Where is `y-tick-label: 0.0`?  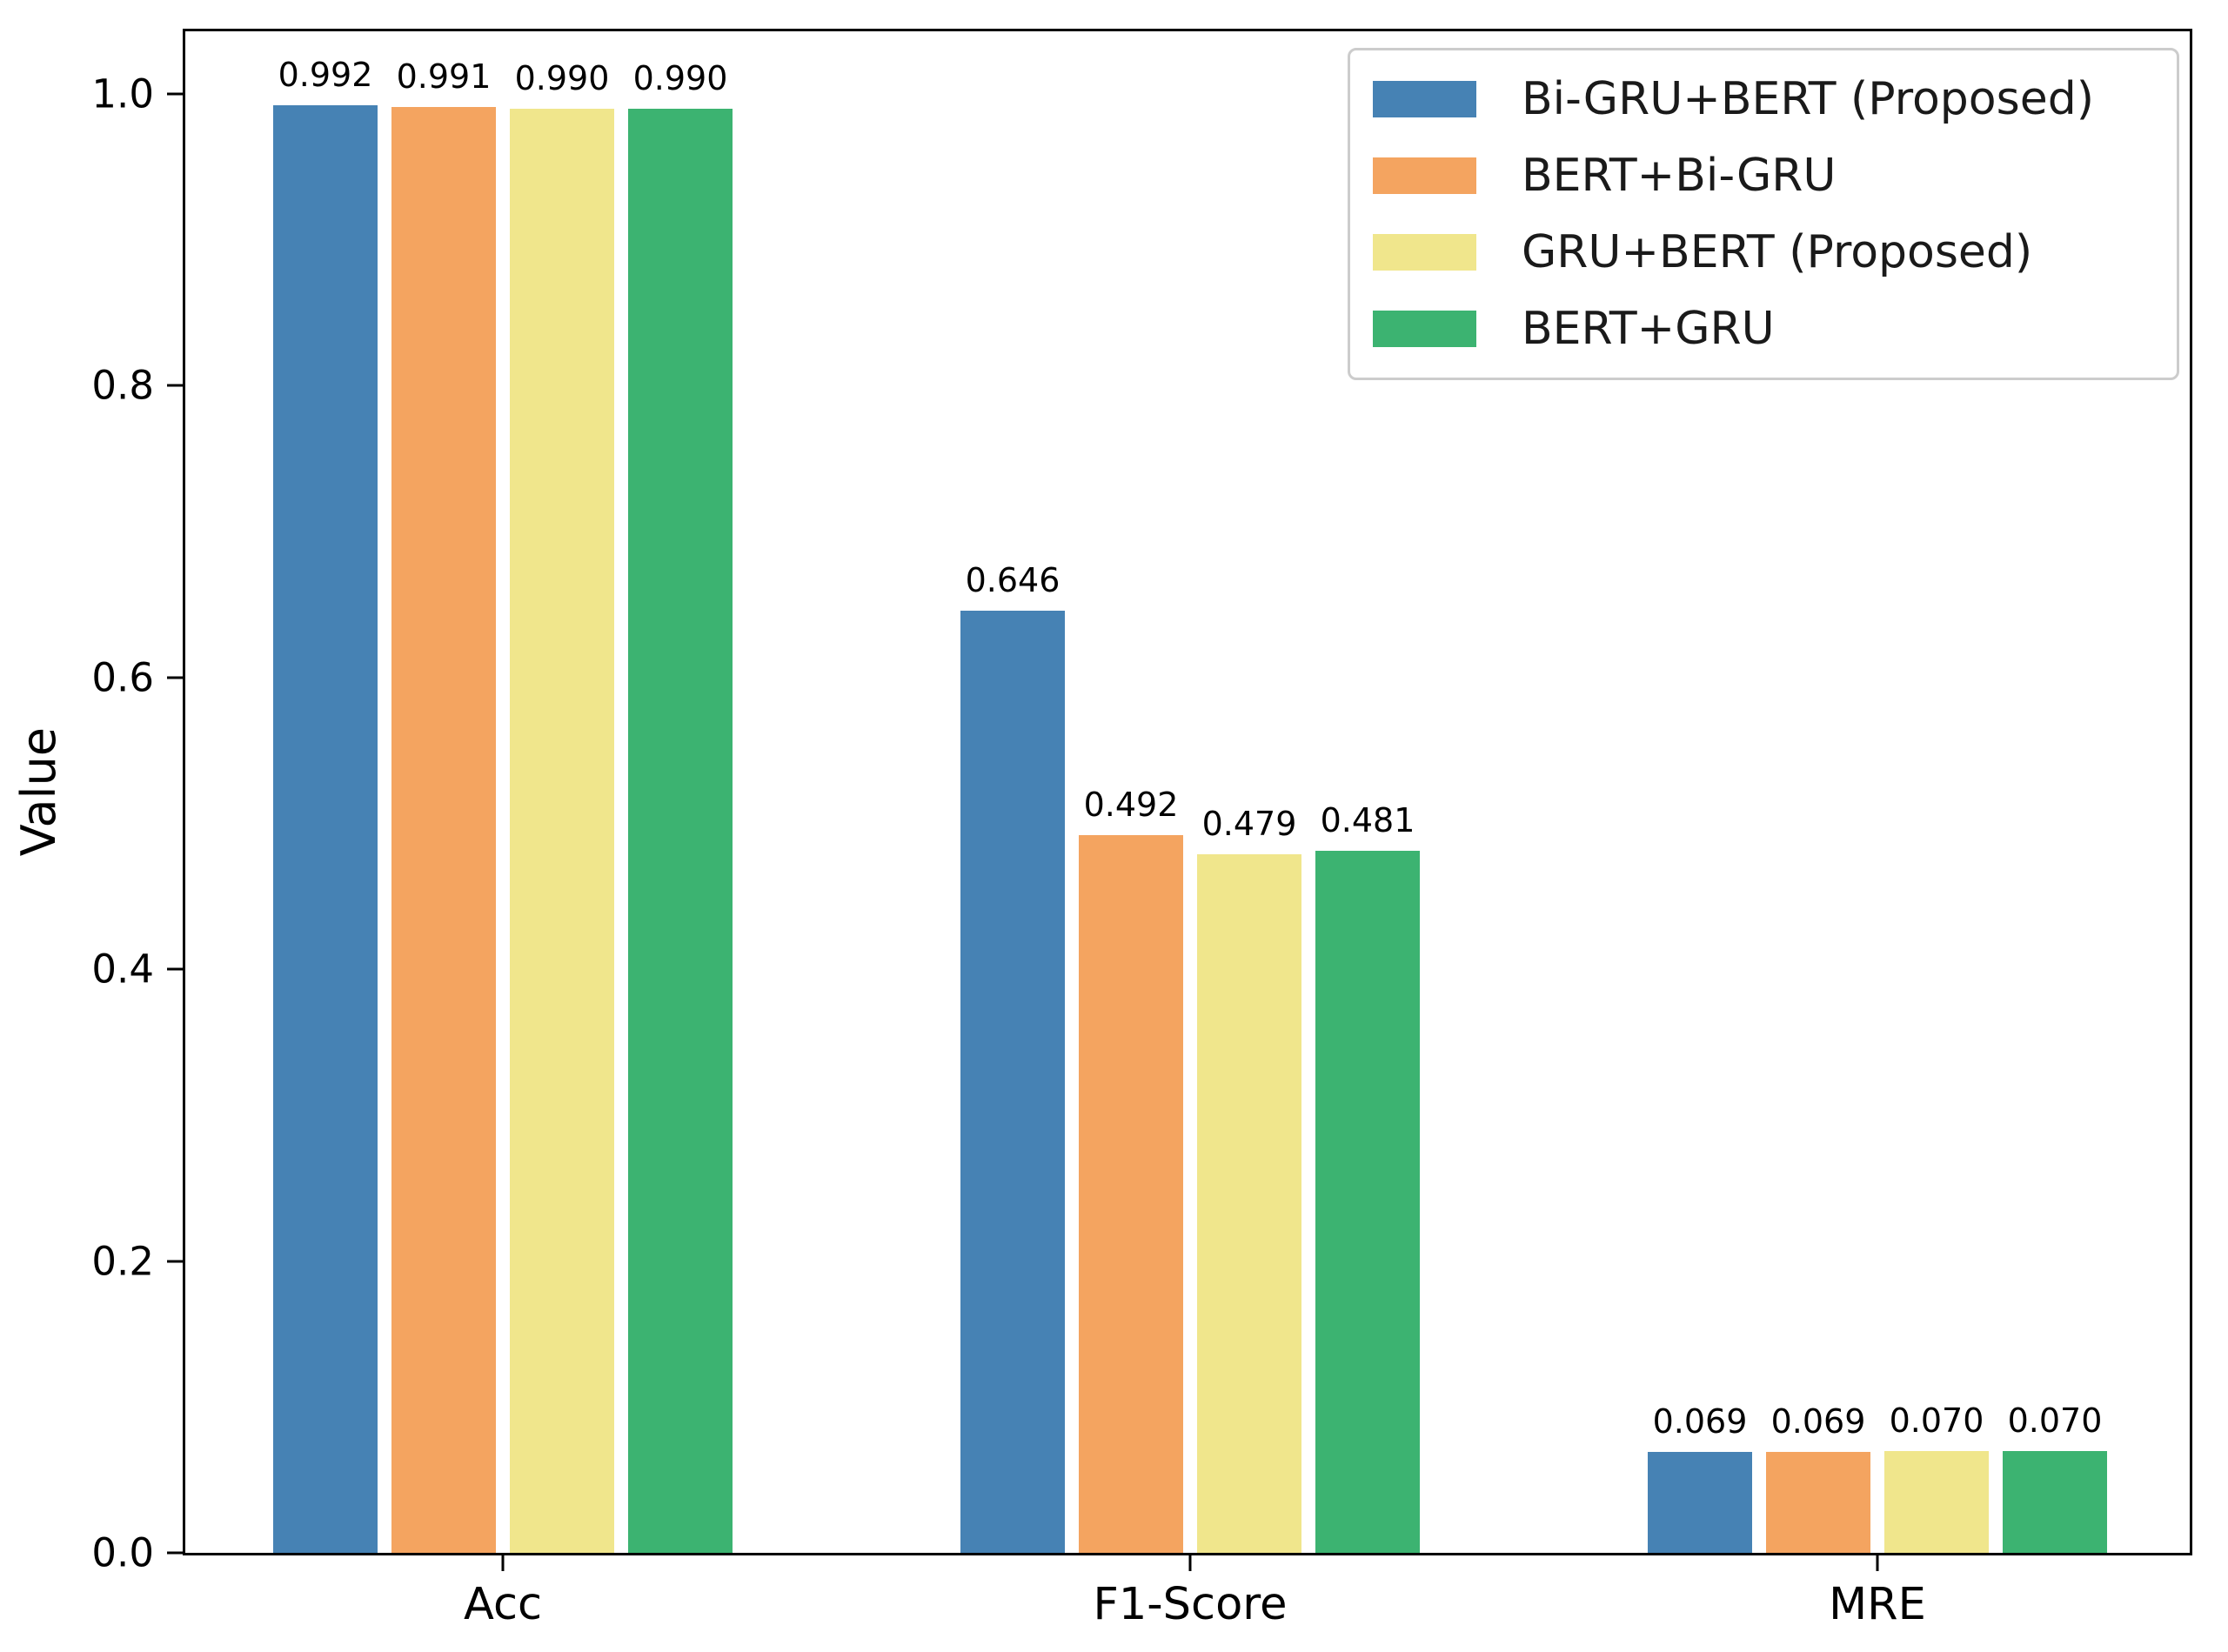 y-tick-label: 0.0 is located at coordinates (122, 1552).